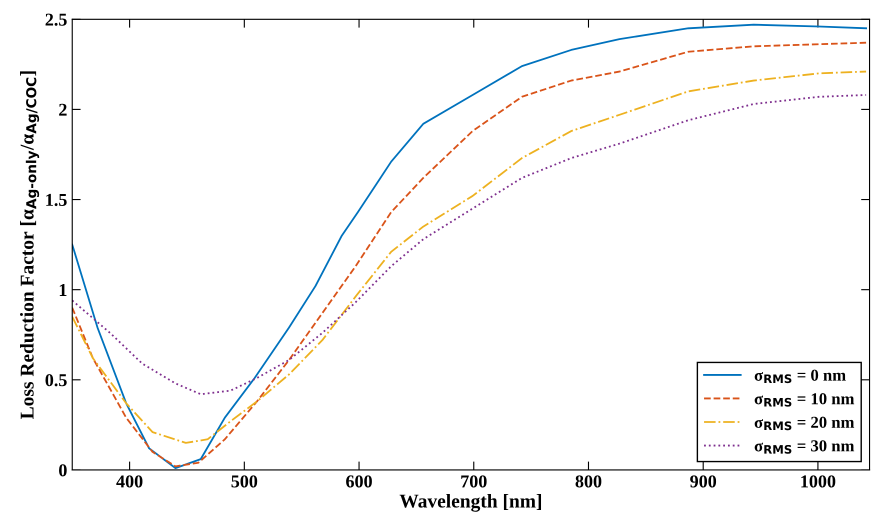 This screenshot has width=881, height=521. I want to click on x-tick-label: 900, so click(703, 481).